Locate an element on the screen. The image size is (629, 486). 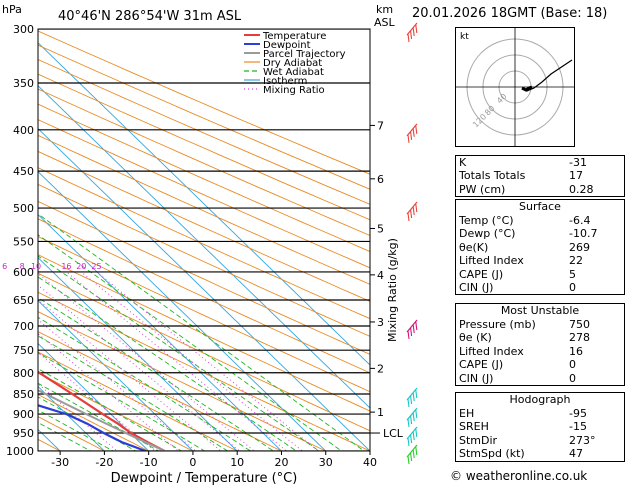
row-label: Lifted Index is located at coordinates (491, 351).